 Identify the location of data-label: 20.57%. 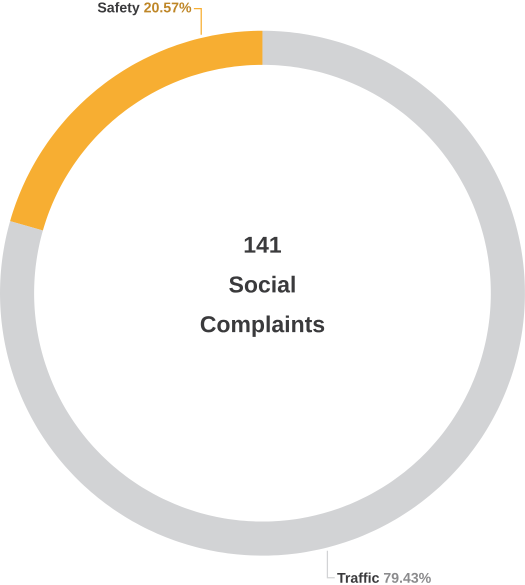
(168, 7).